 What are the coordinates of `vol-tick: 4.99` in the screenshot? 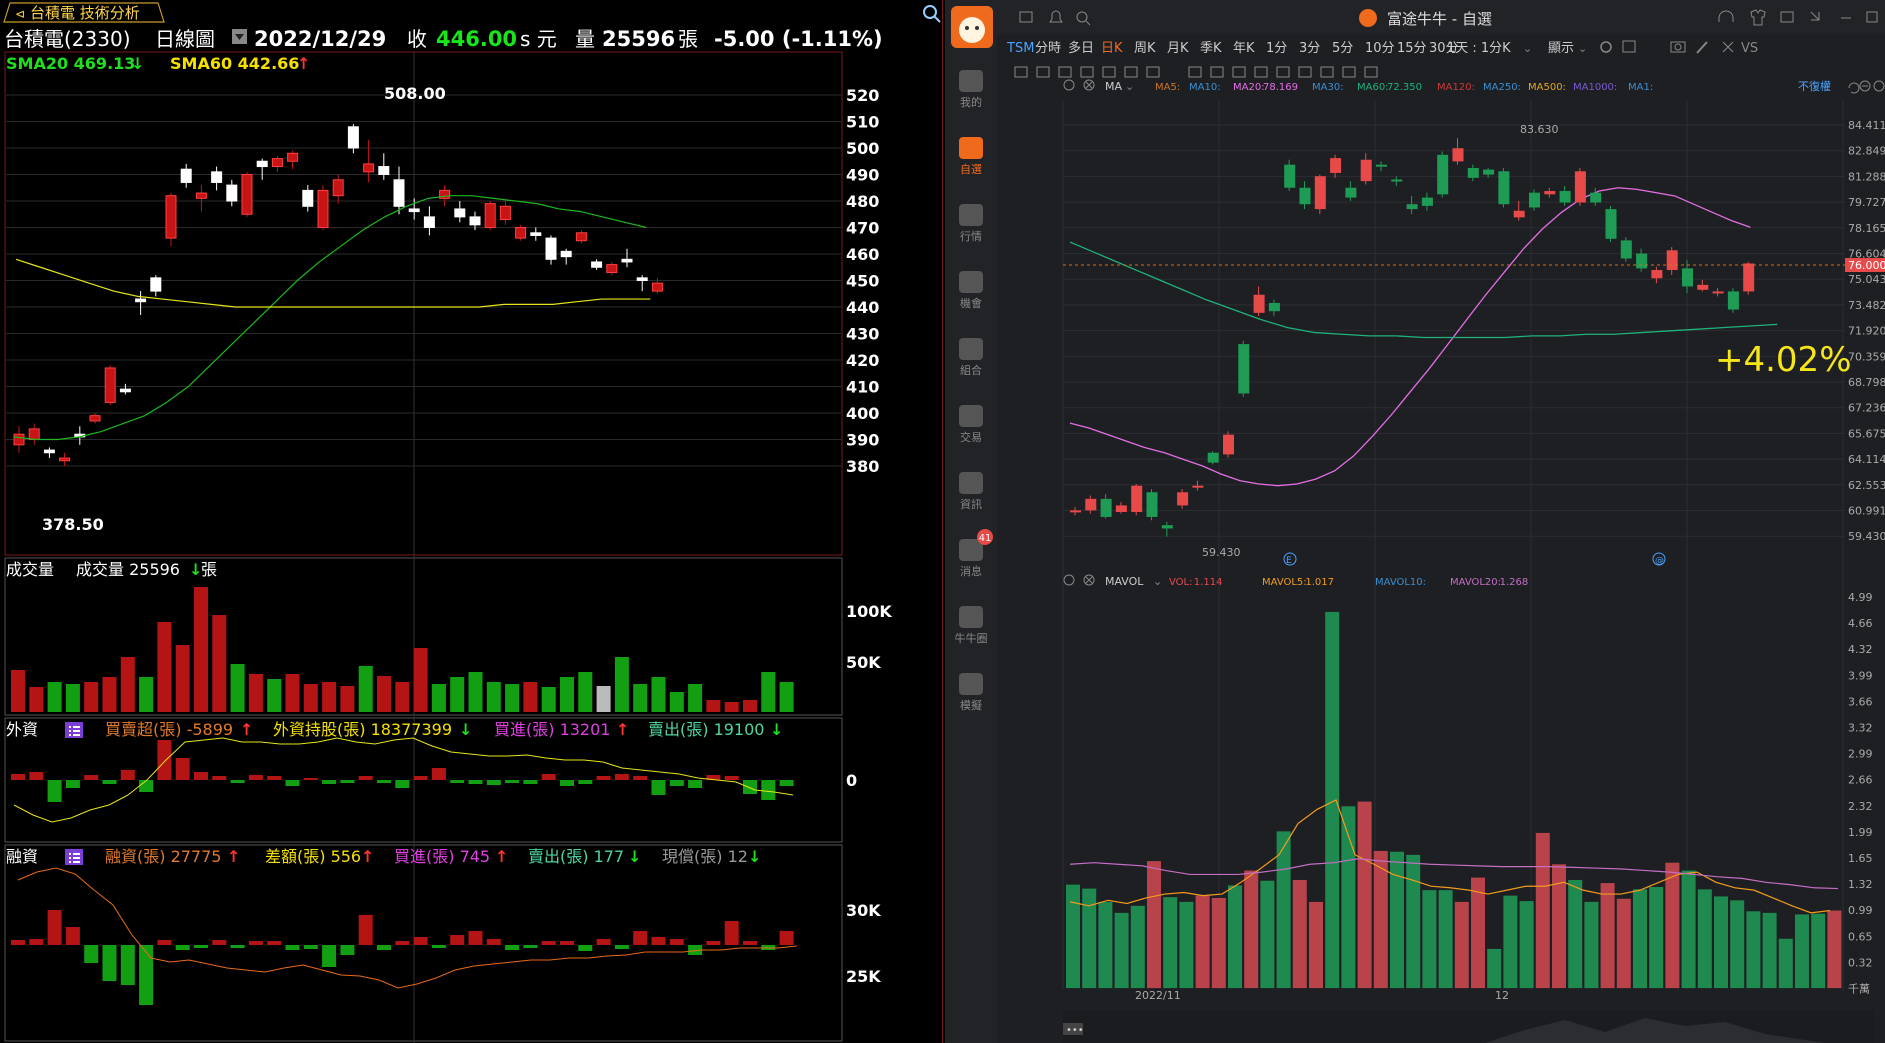 It's located at (1860, 597).